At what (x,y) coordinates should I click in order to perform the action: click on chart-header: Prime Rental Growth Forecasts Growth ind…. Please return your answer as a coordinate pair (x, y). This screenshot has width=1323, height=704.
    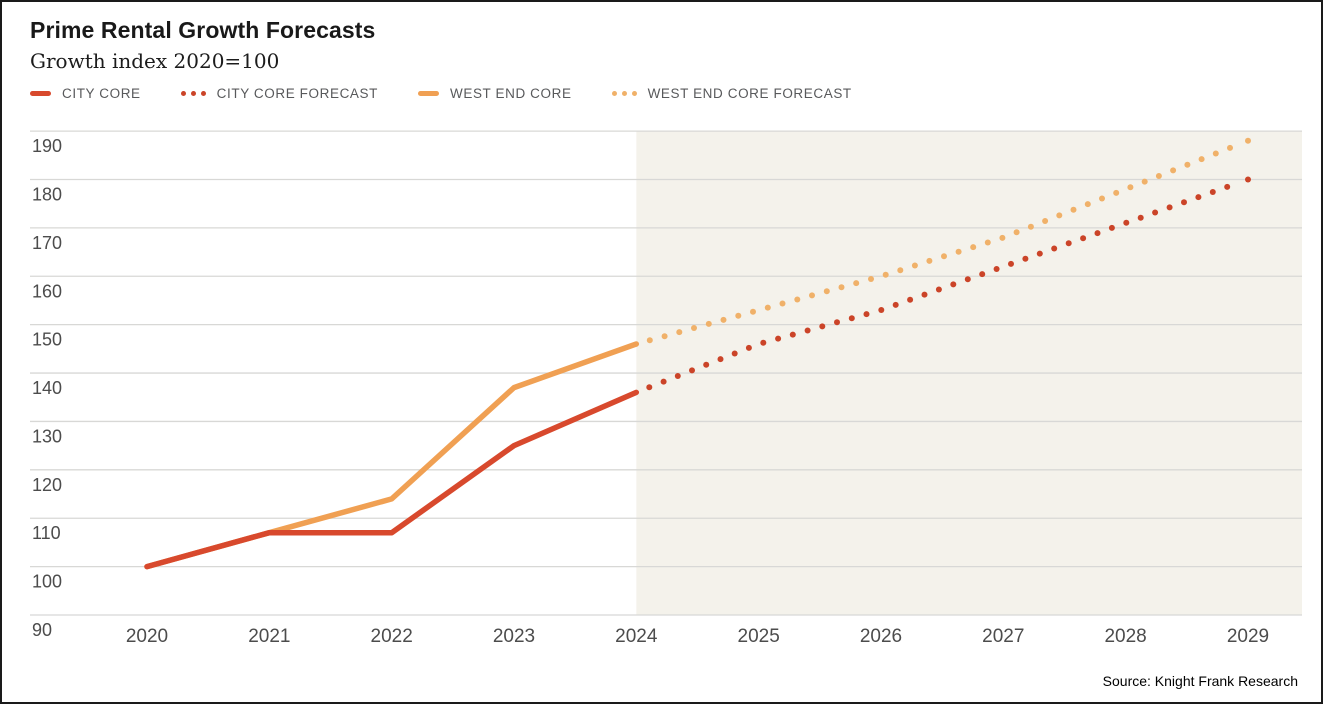
    Looking at the image, I should click on (202, 44).